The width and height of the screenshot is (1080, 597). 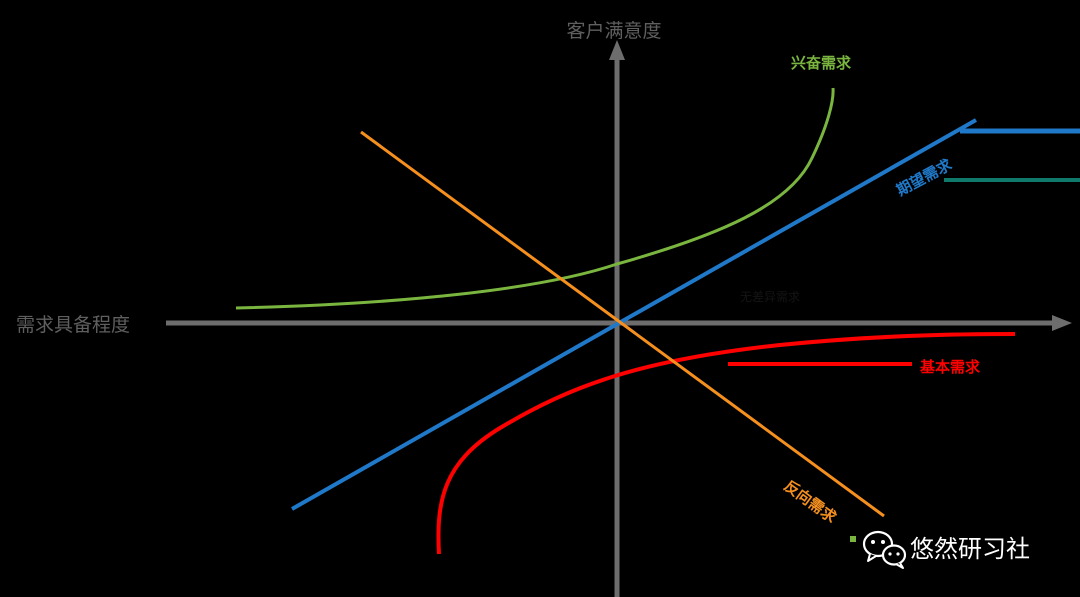 I want to click on reverse-label: 反向需求, so click(x=811, y=502).